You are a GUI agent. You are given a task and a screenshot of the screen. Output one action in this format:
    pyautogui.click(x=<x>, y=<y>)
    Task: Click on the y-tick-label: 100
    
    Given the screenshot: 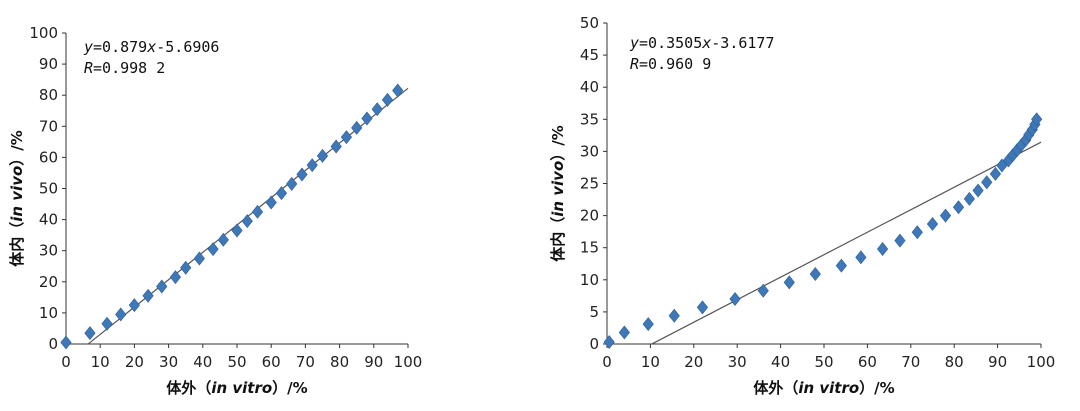 What is the action you would take?
    pyautogui.click(x=43, y=33)
    